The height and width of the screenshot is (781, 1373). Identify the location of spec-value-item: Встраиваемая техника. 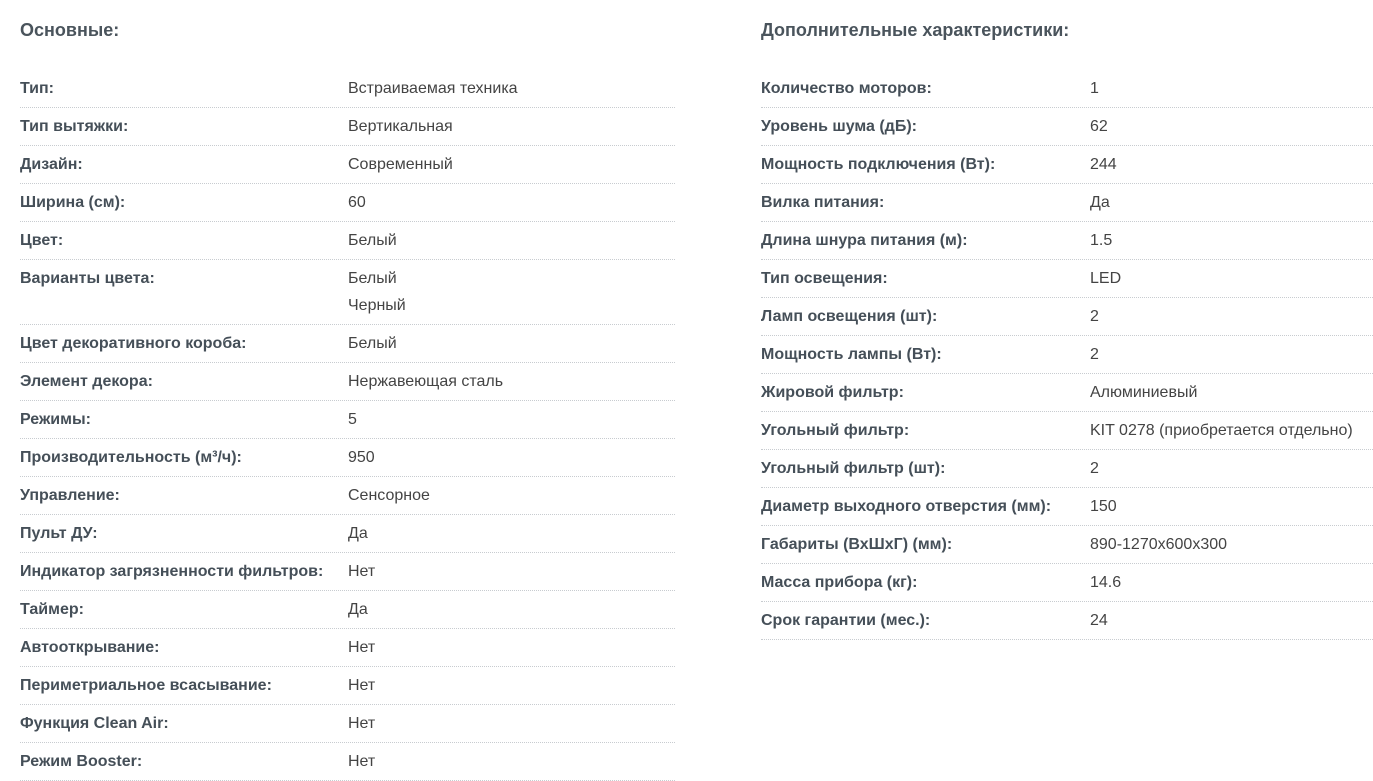
(433, 88).